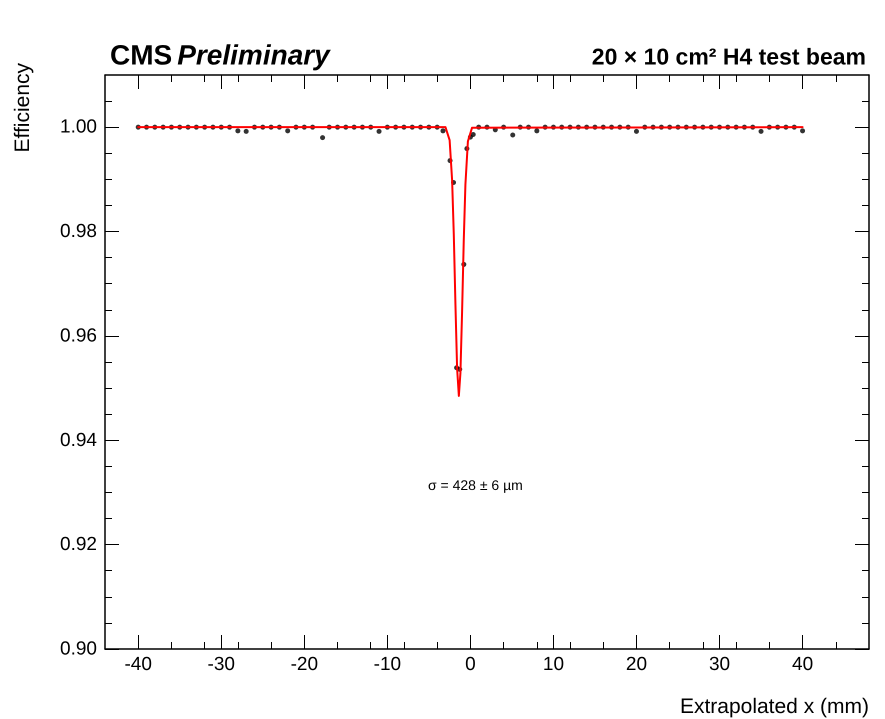 This screenshot has width=885, height=719. Describe the element at coordinates (637, 664) in the screenshot. I see `x-tick-label: 20` at that location.